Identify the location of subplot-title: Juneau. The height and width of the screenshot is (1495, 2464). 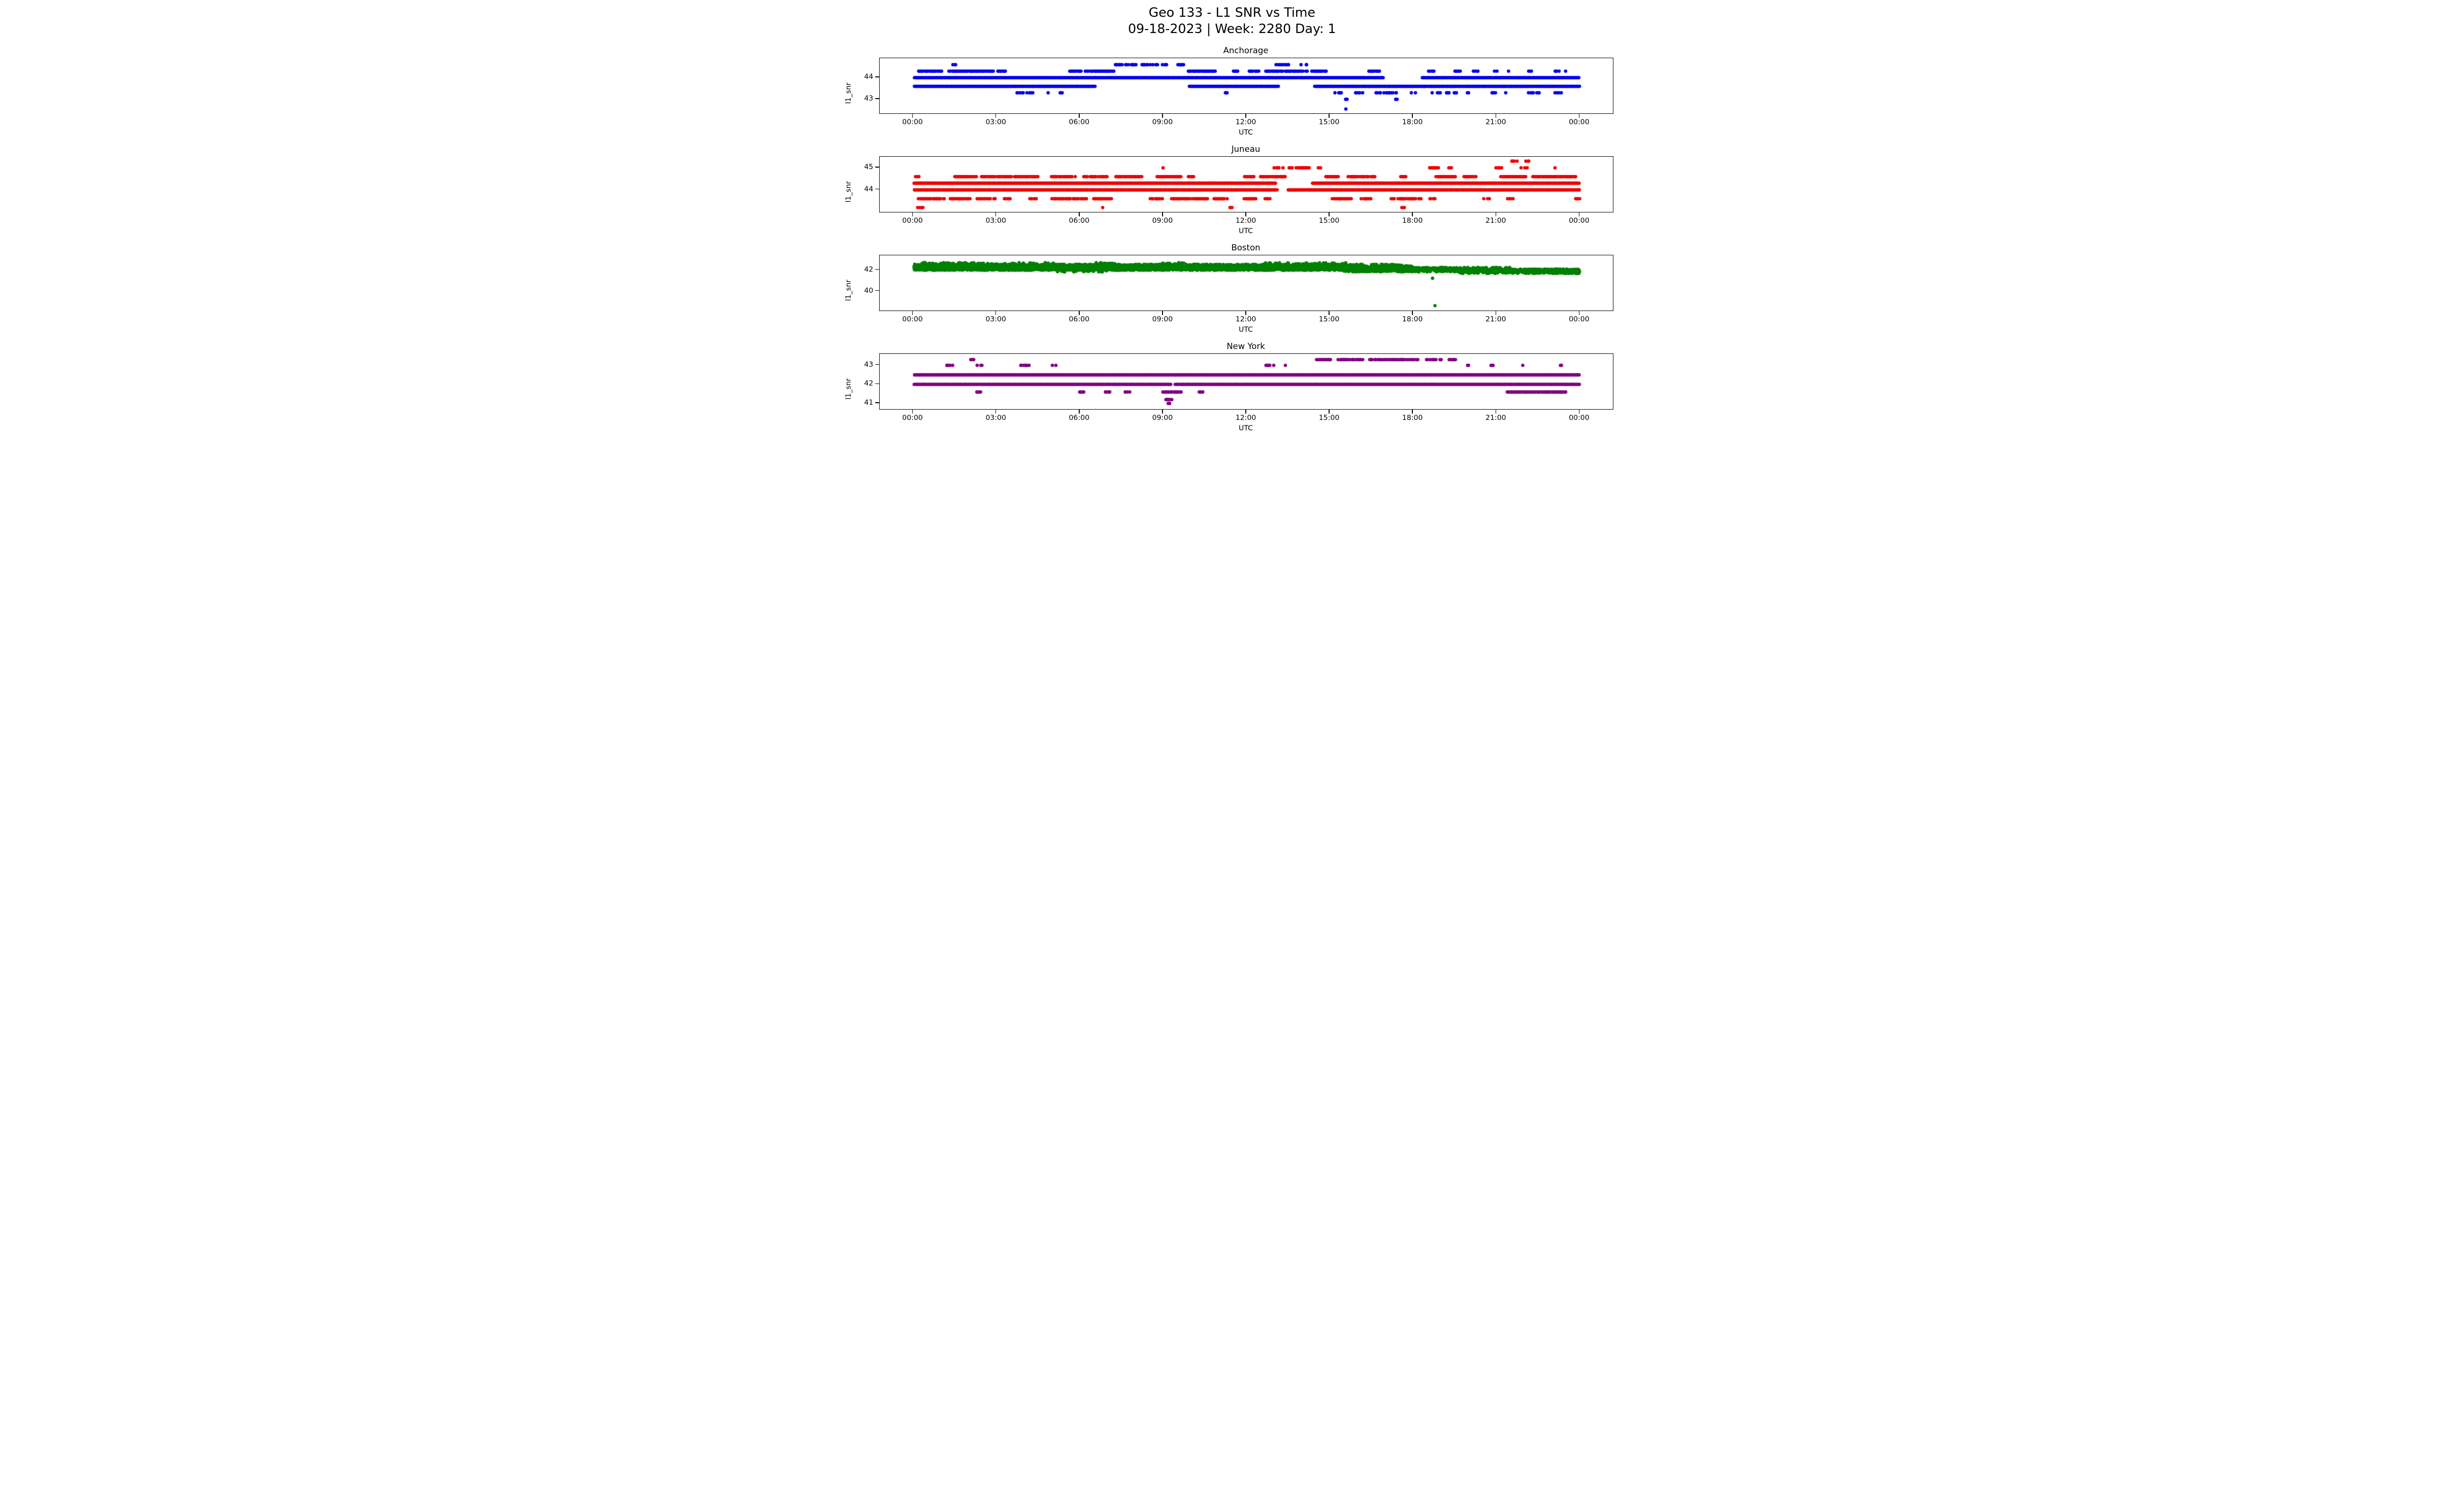
(1246, 149).